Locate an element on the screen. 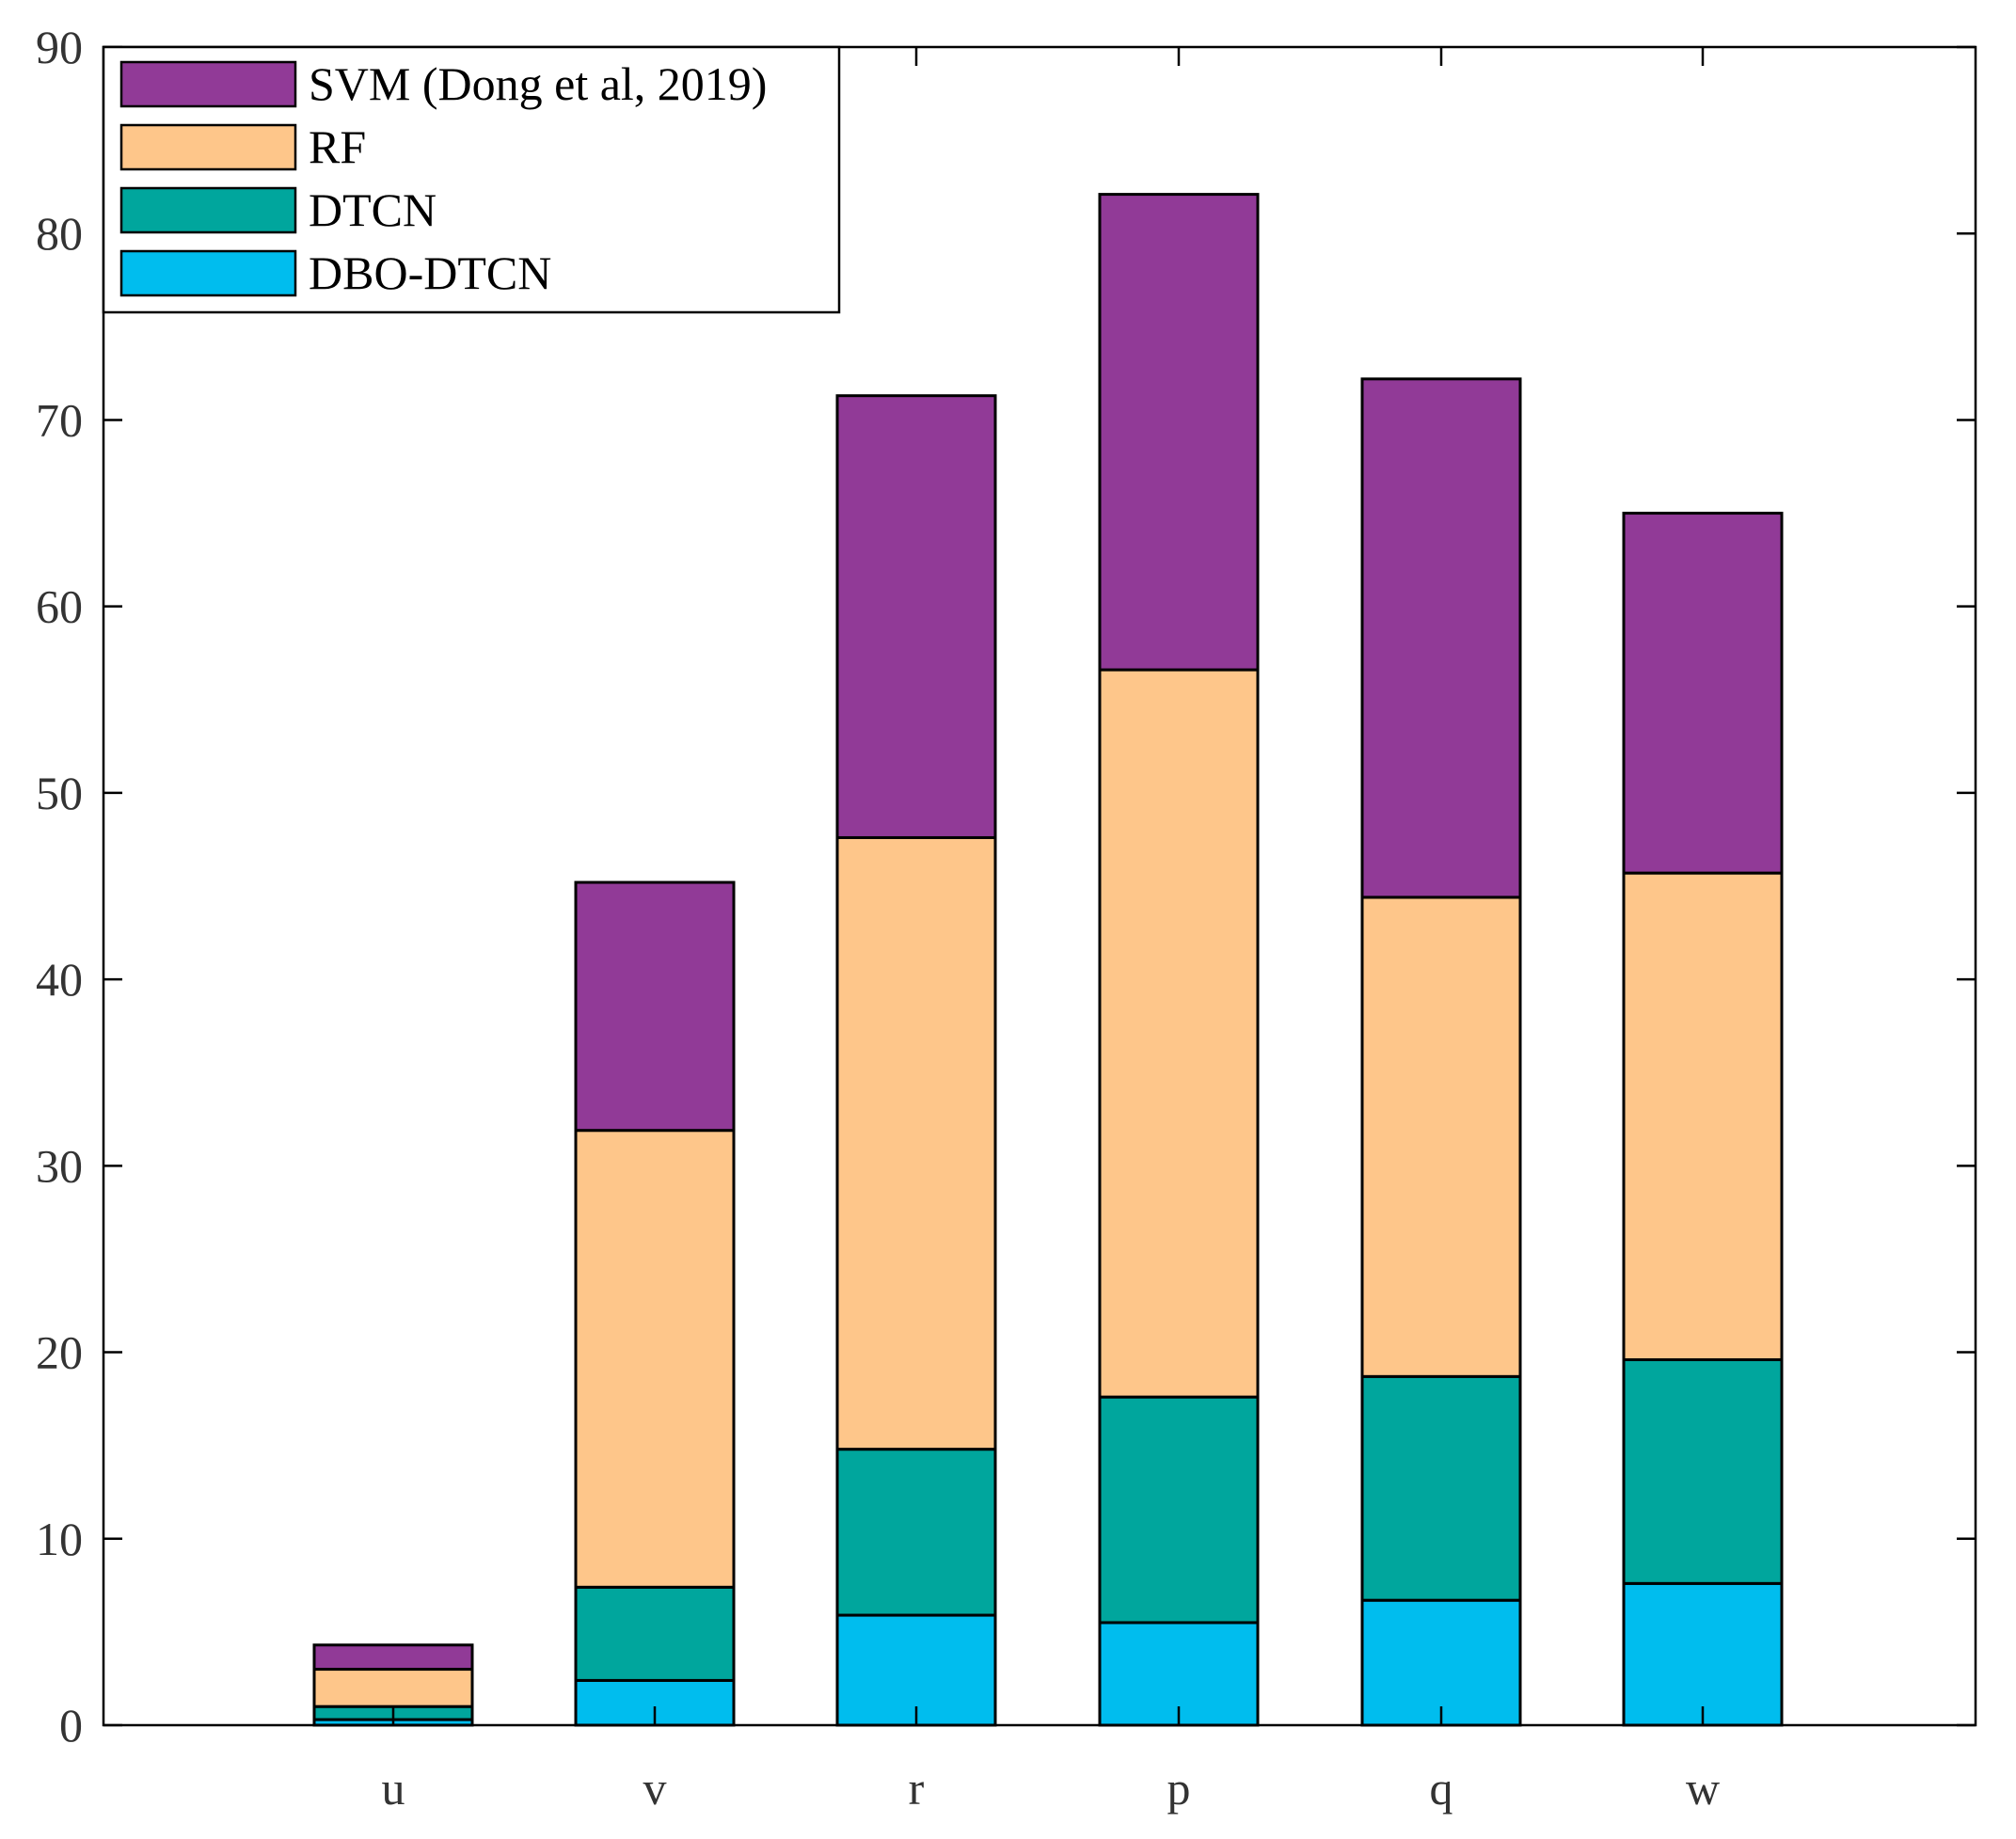 The height and width of the screenshot is (1839, 2016). y-tick-label: 0 is located at coordinates (71, 1725).